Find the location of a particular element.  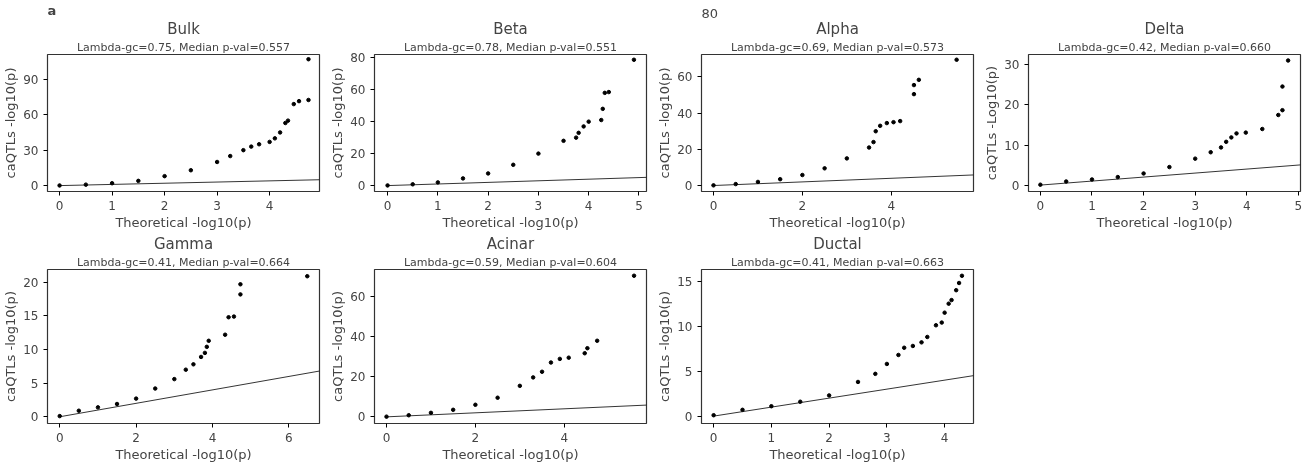

chart-title: Bulk is located at coordinates (184, 28).